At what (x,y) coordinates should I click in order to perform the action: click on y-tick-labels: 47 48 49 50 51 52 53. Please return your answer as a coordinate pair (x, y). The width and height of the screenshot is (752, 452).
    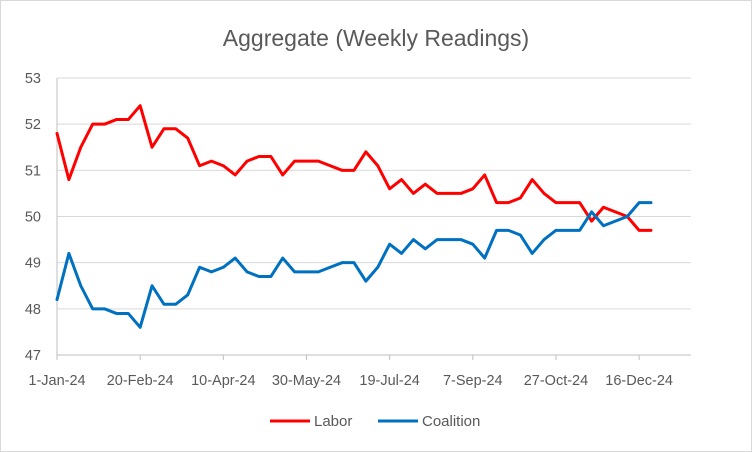
    Looking at the image, I should click on (33, 217).